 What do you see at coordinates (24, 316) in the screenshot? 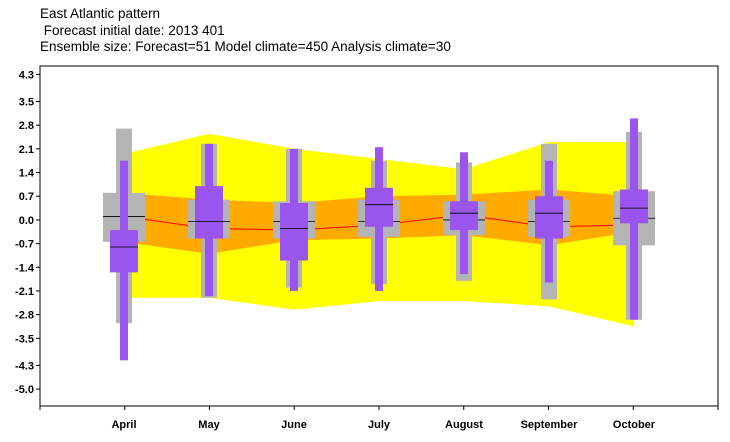
I see `y-tick-label: -2.8` at bounding box center [24, 316].